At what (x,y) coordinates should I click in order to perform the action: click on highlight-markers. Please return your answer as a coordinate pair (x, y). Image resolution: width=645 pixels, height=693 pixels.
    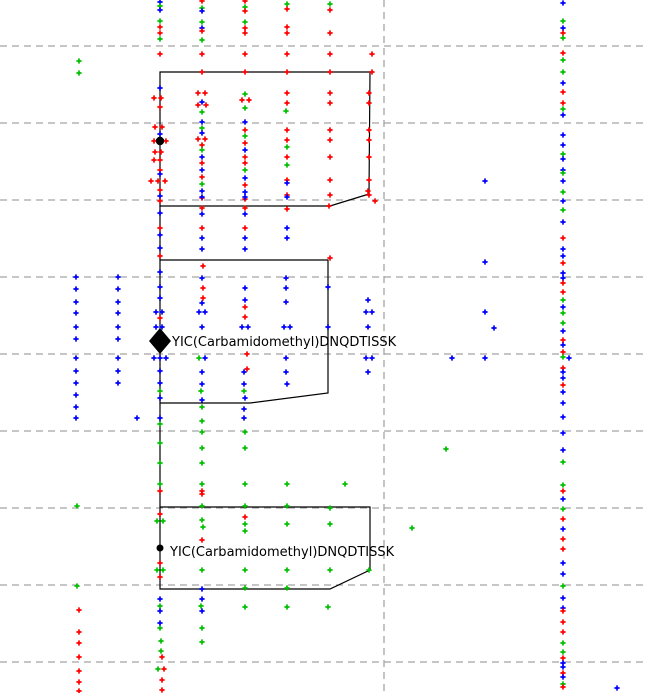
    Looking at the image, I should click on (160, 344).